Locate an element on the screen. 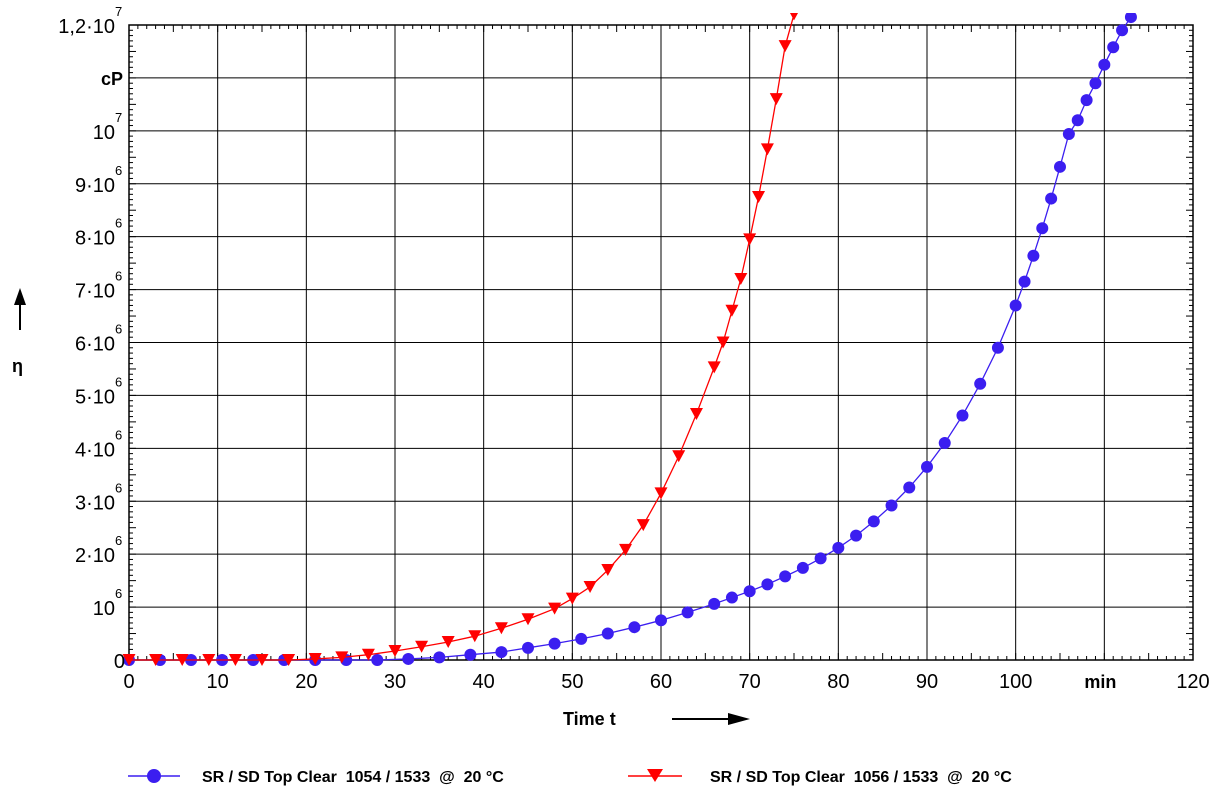 This screenshot has width=1232, height=791. legend-item-1056: SR / SD Top Clear 1056 / 1533 @ 20 °C is located at coordinates (820, 777).